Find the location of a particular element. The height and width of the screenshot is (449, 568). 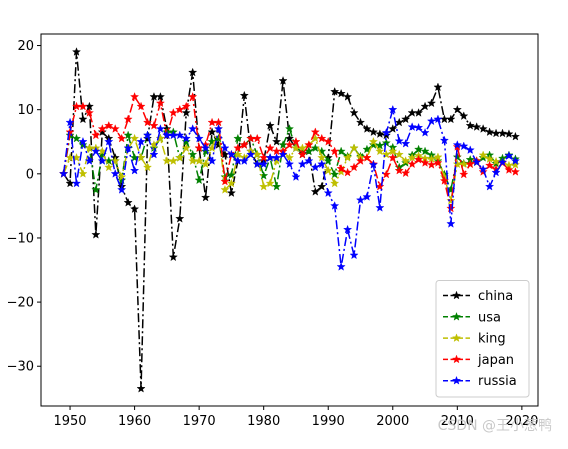

watermark: CSDN @王小葱鸭 is located at coordinates (494, 426).